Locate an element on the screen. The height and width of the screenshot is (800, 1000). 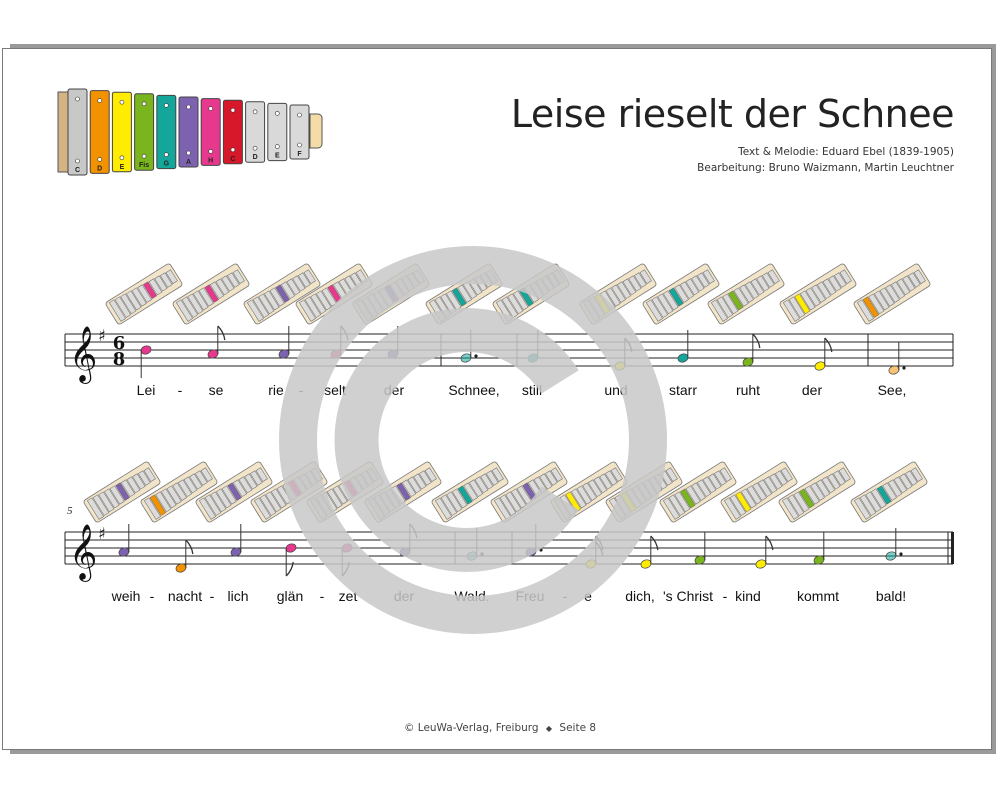
lyric-syllable: der is located at coordinates (812, 390).